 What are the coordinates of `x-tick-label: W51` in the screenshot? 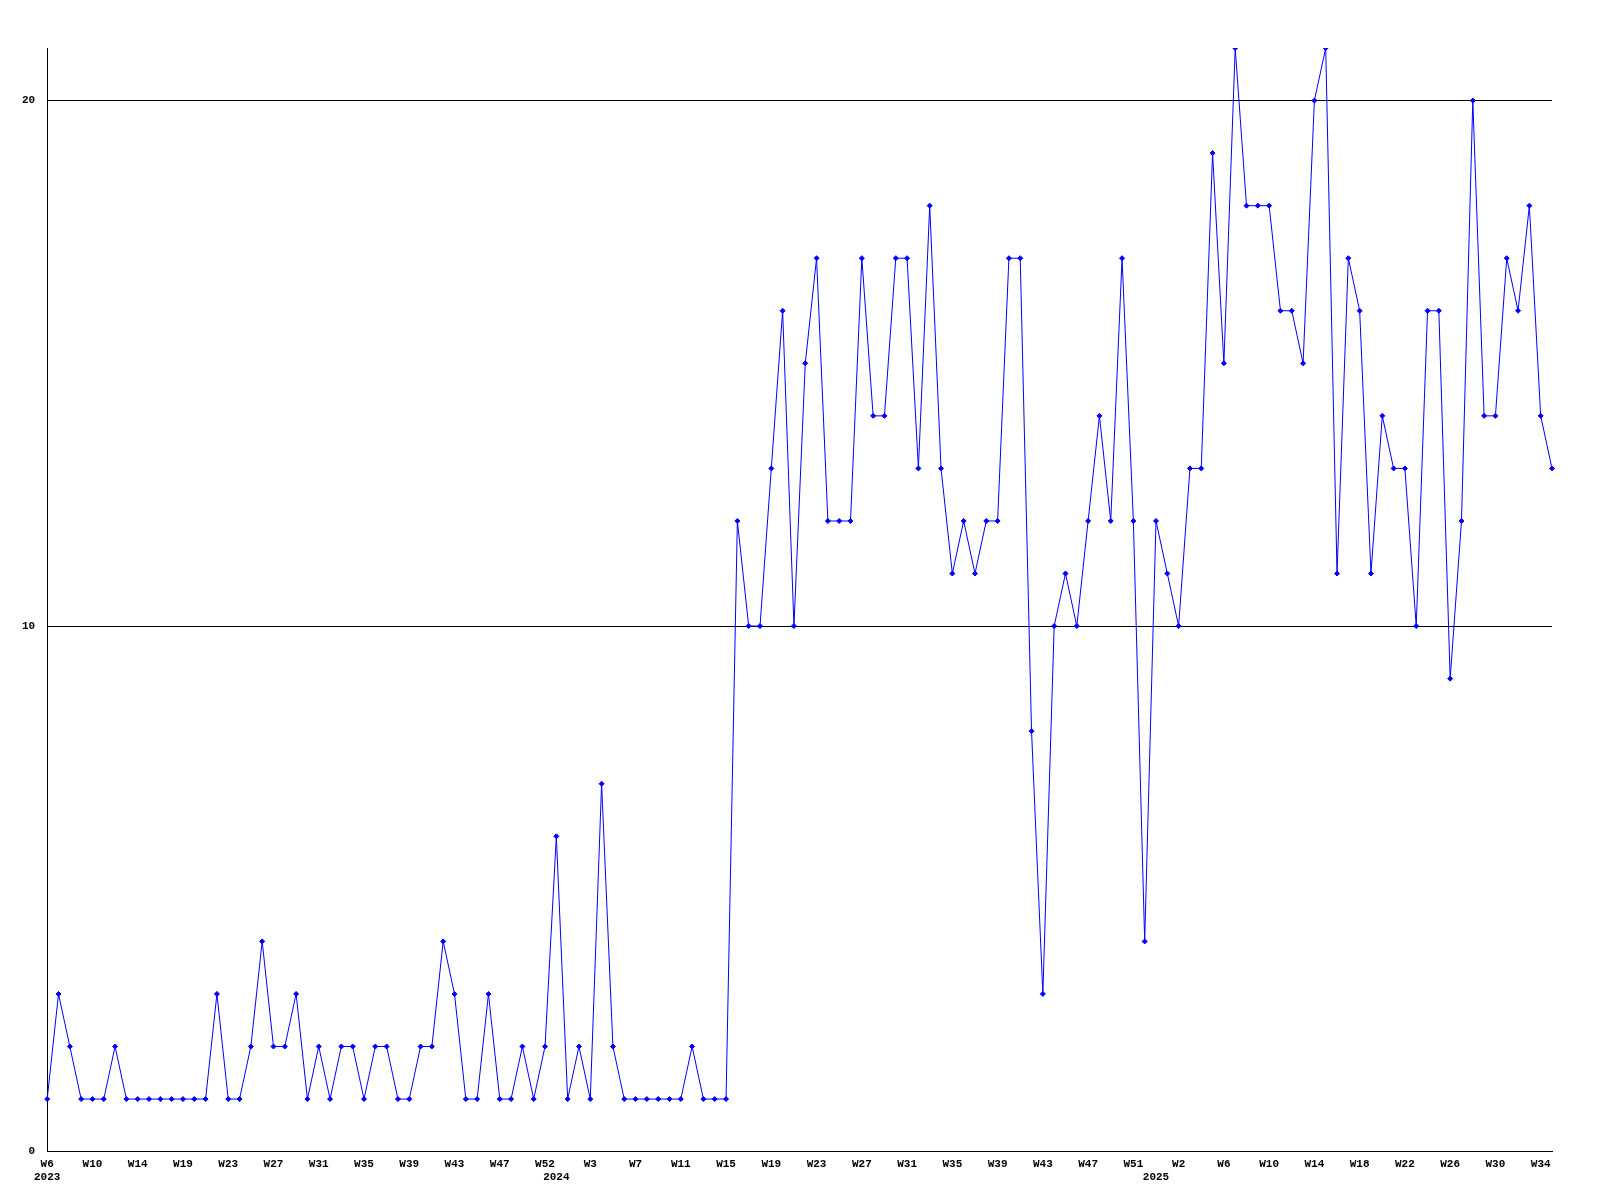 It's located at (1133, 1163).